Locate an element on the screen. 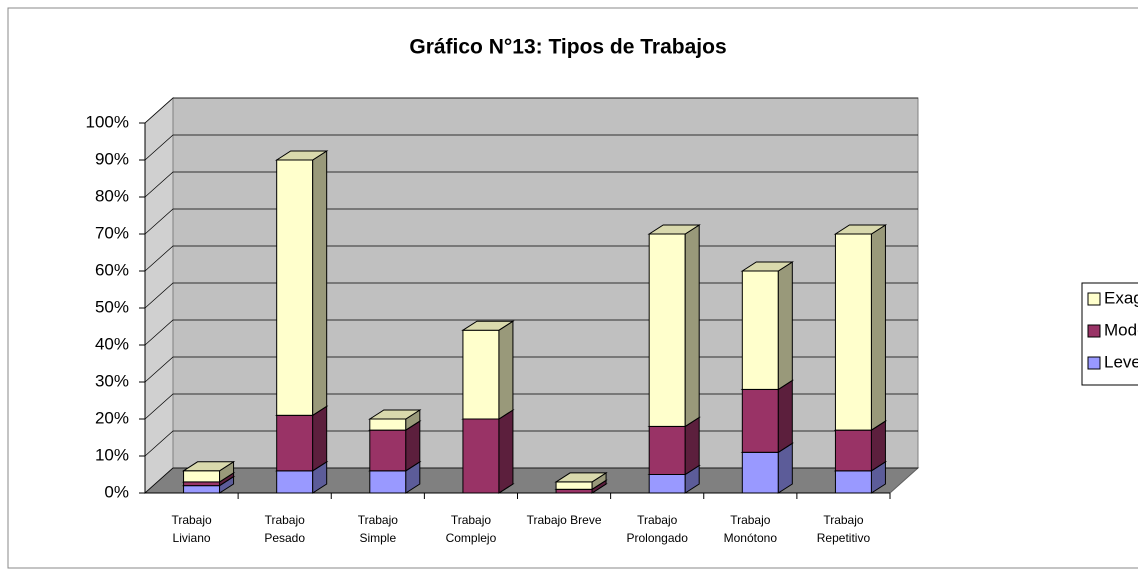 Image resolution: width=1138 pixels, height=575 pixels. x-tick-label: Trabajo Complejo is located at coordinates (471, 529).